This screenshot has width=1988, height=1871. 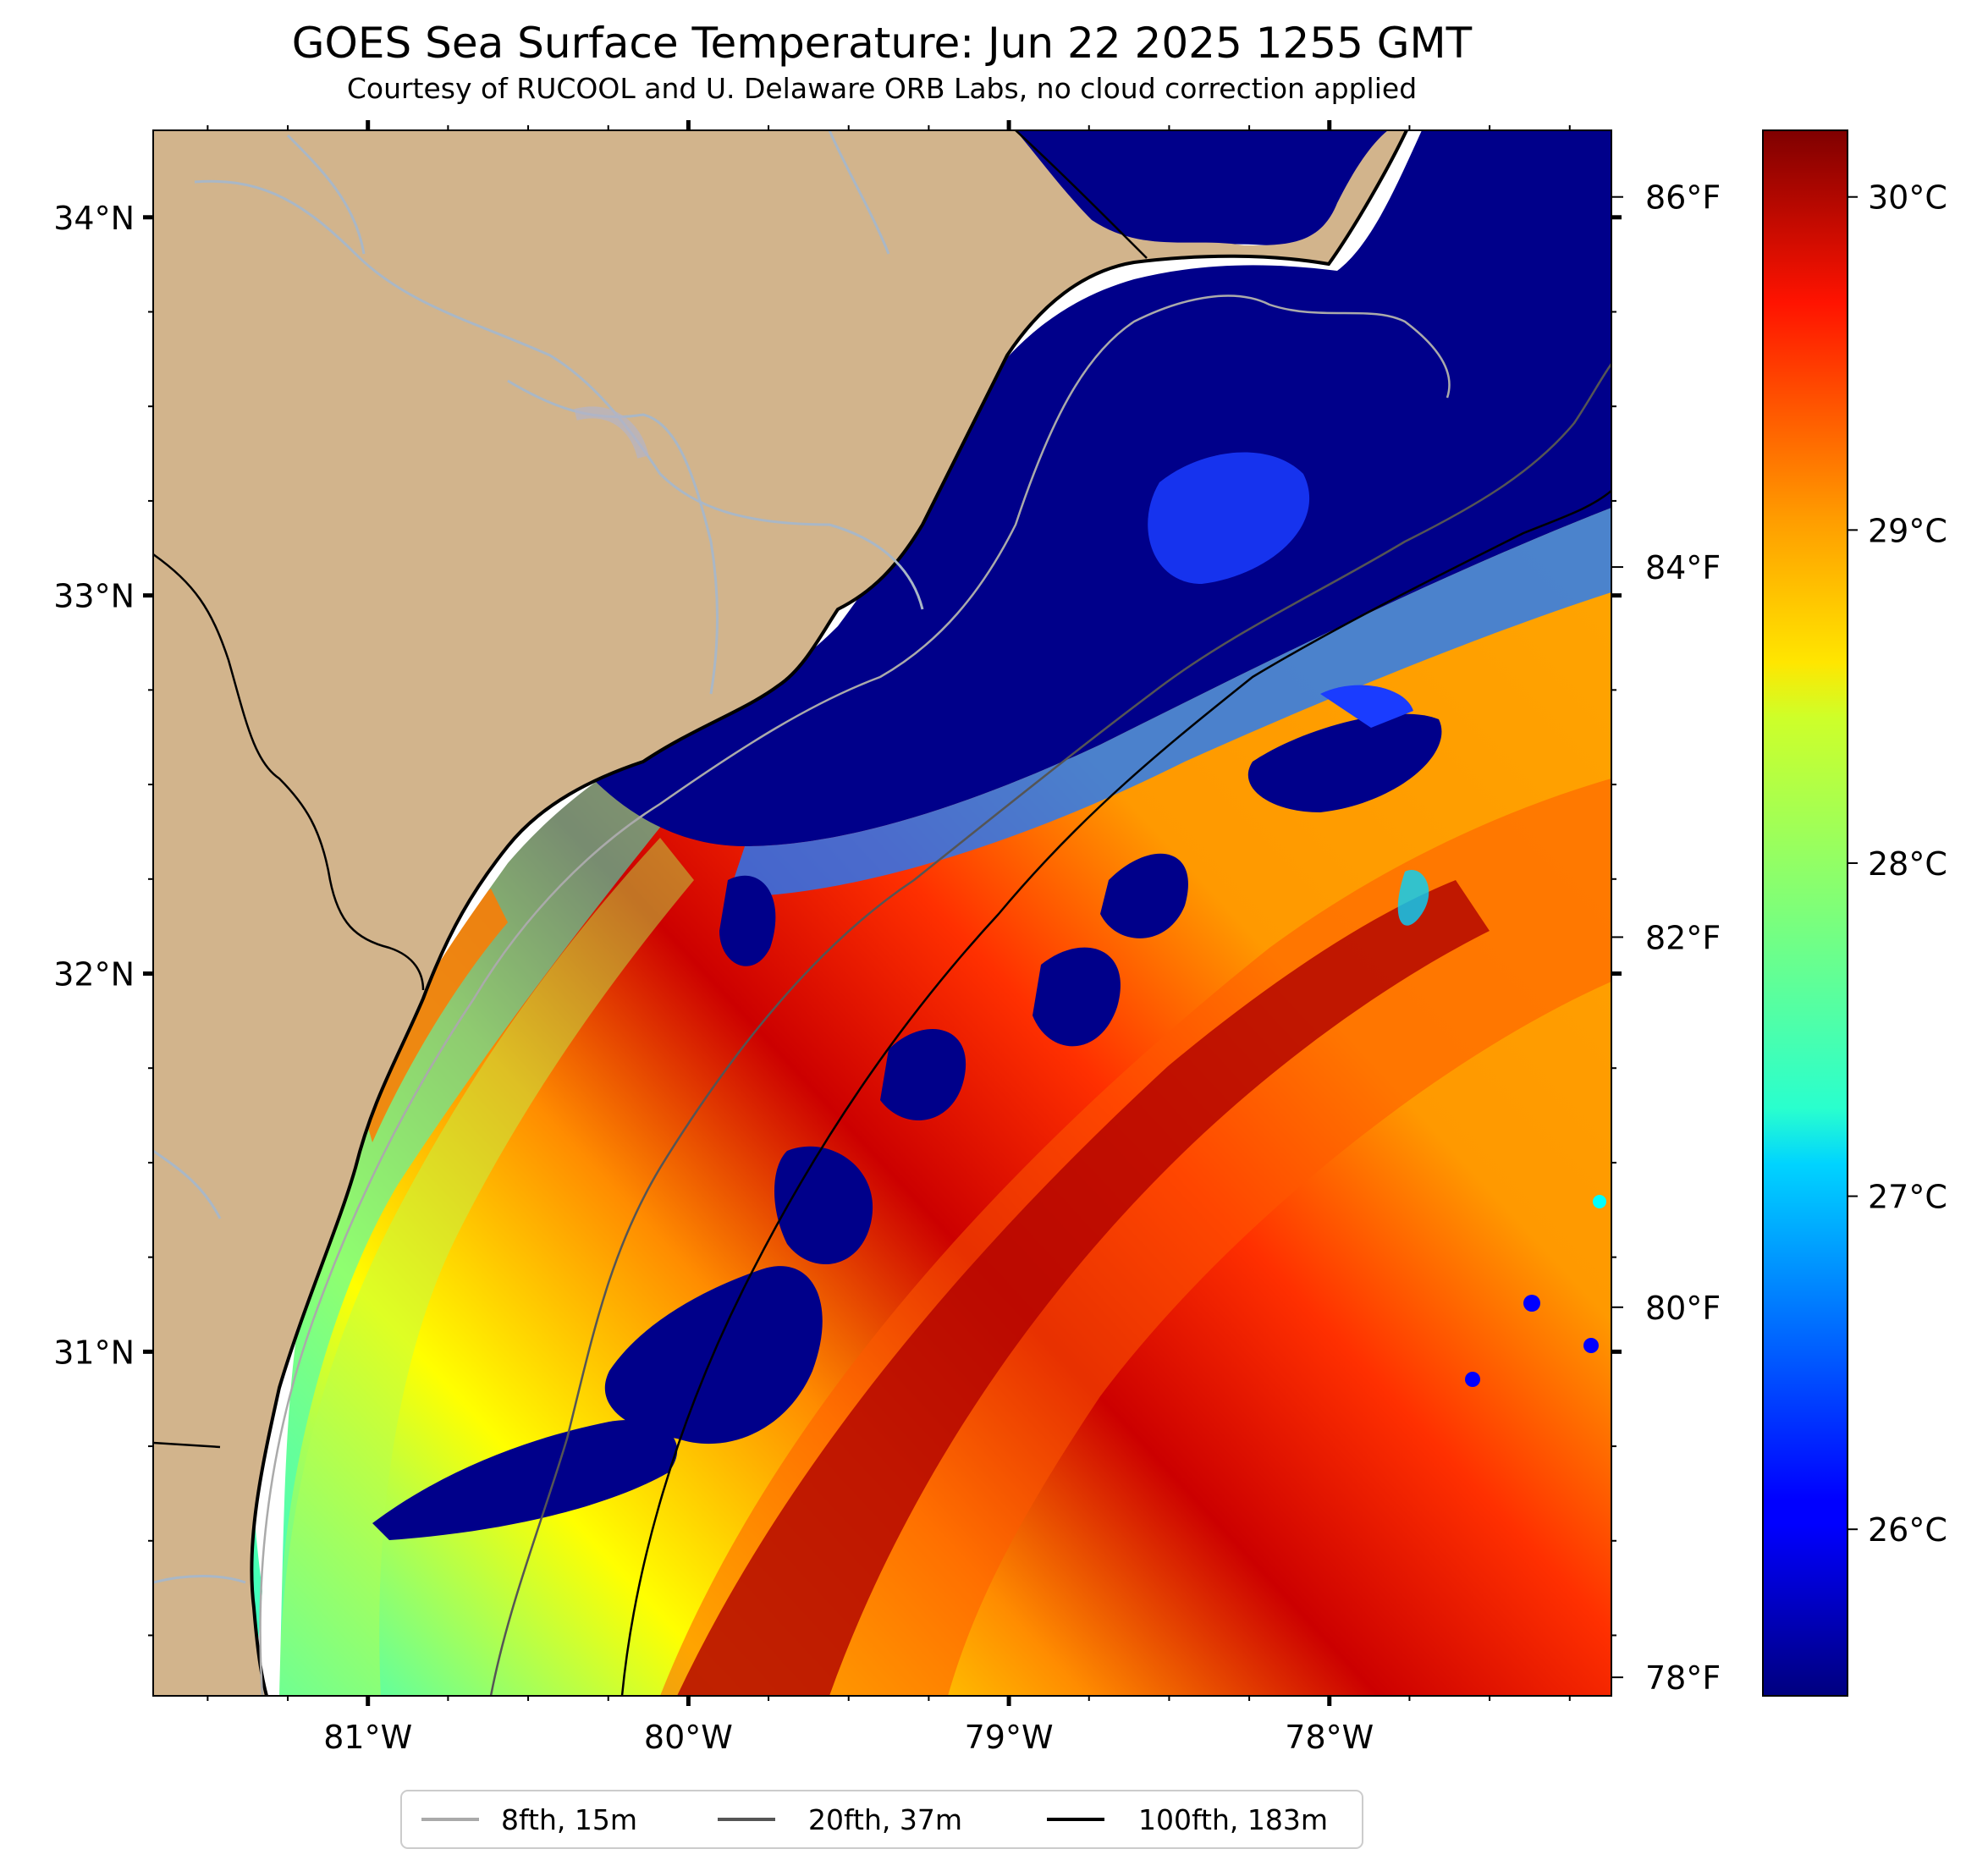 What do you see at coordinates (1805, 913) in the screenshot?
I see `colorbar` at bounding box center [1805, 913].